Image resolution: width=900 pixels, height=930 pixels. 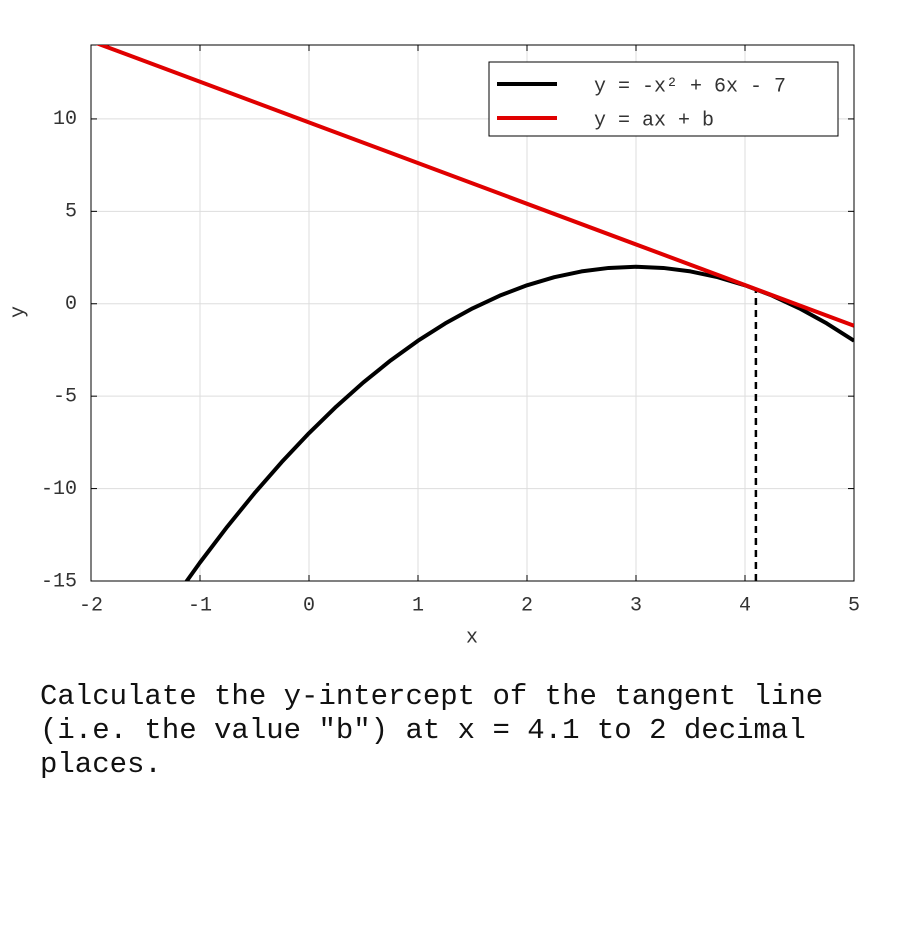 What do you see at coordinates (690, 86) in the screenshot?
I see `legend-label: y = -x² + 6x - 7` at bounding box center [690, 86].